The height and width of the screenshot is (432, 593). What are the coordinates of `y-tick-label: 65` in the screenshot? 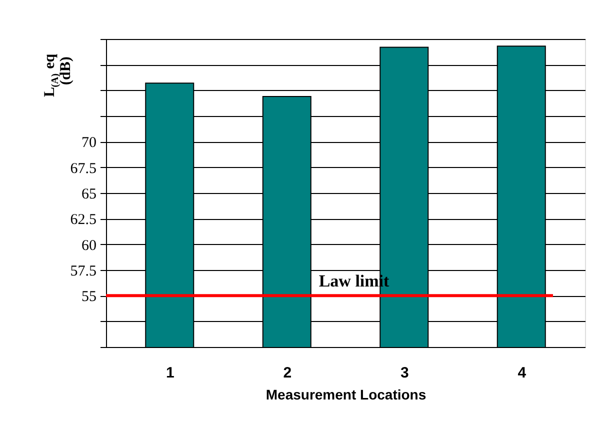 It's located at (89, 194).